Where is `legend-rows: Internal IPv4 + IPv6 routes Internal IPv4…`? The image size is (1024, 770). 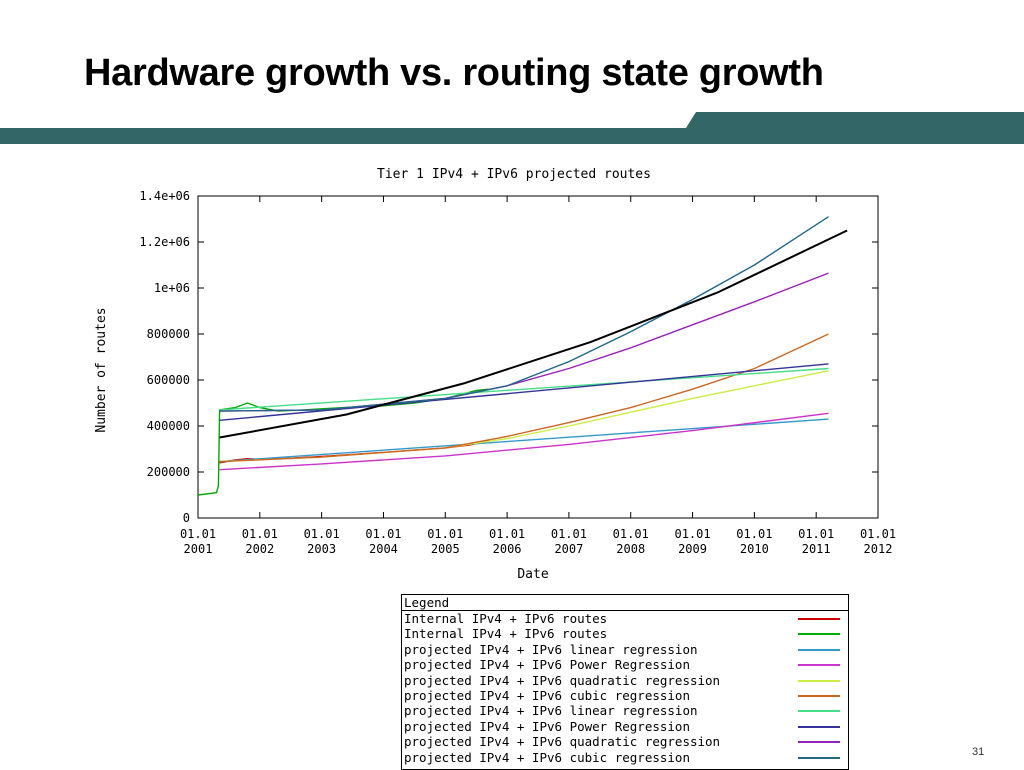 legend-rows: Internal IPv4 + IPv6 routes Internal IPv4… is located at coordinates (625, 688).